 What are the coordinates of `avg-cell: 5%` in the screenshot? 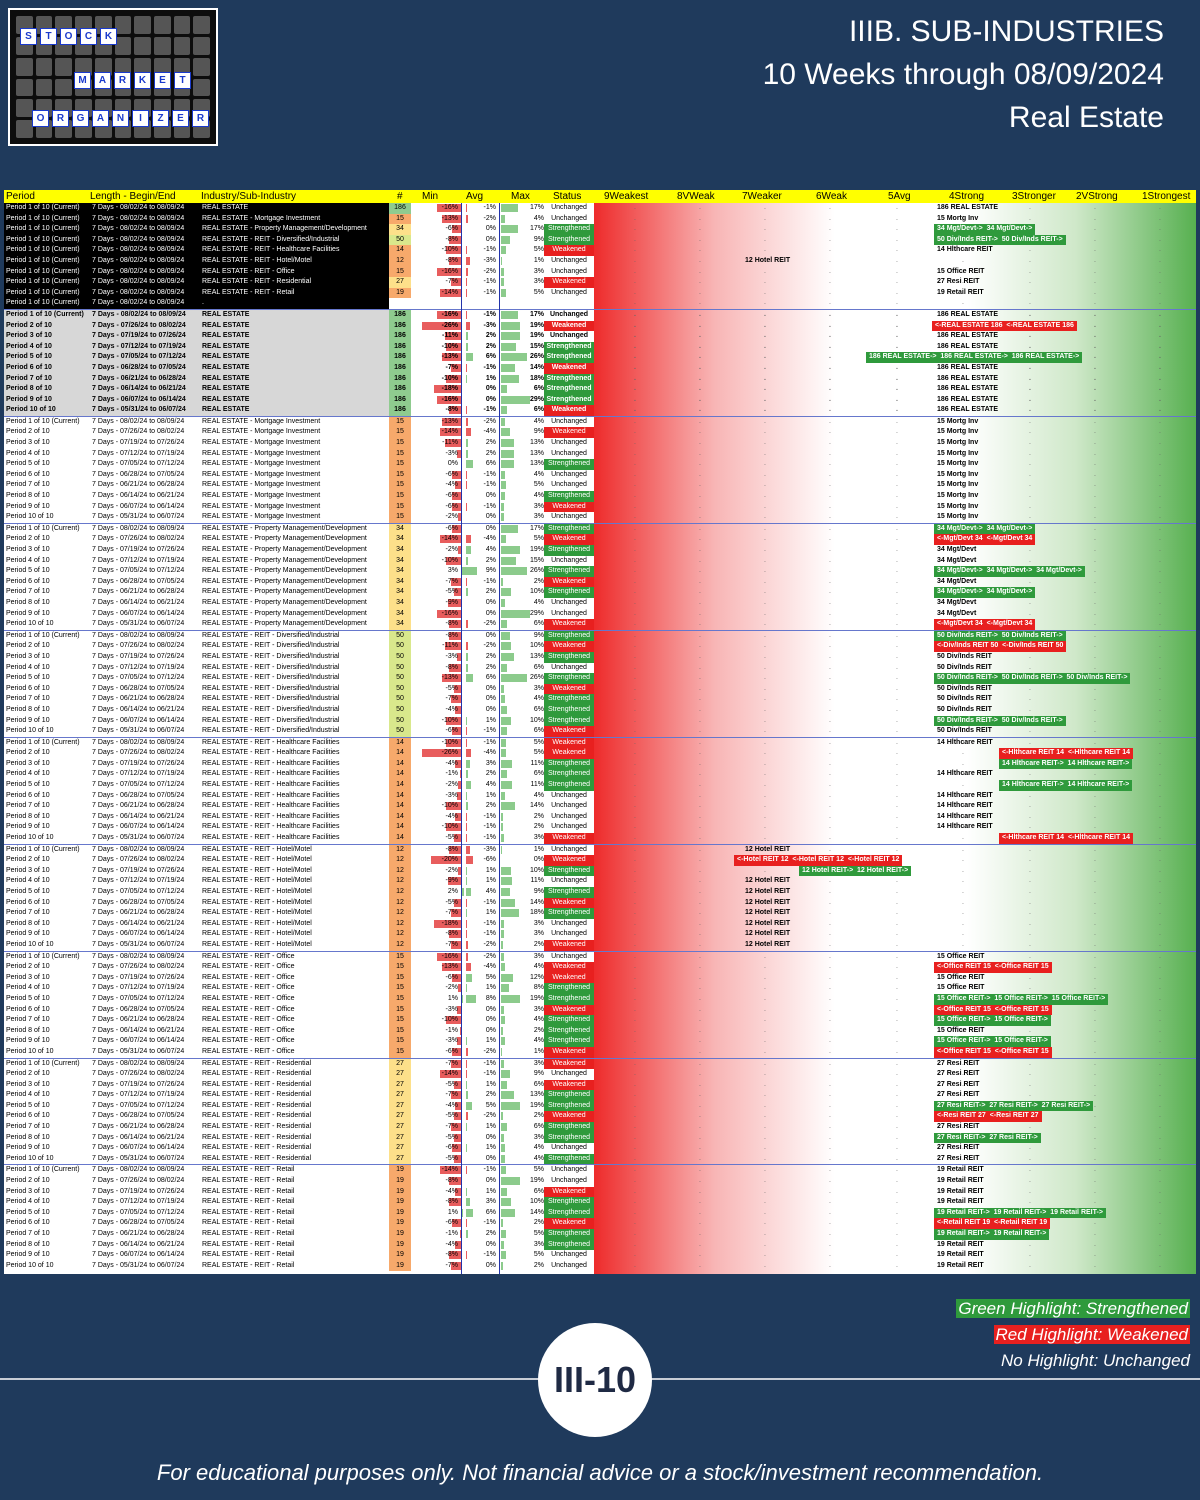 It's located at (490, 1105).